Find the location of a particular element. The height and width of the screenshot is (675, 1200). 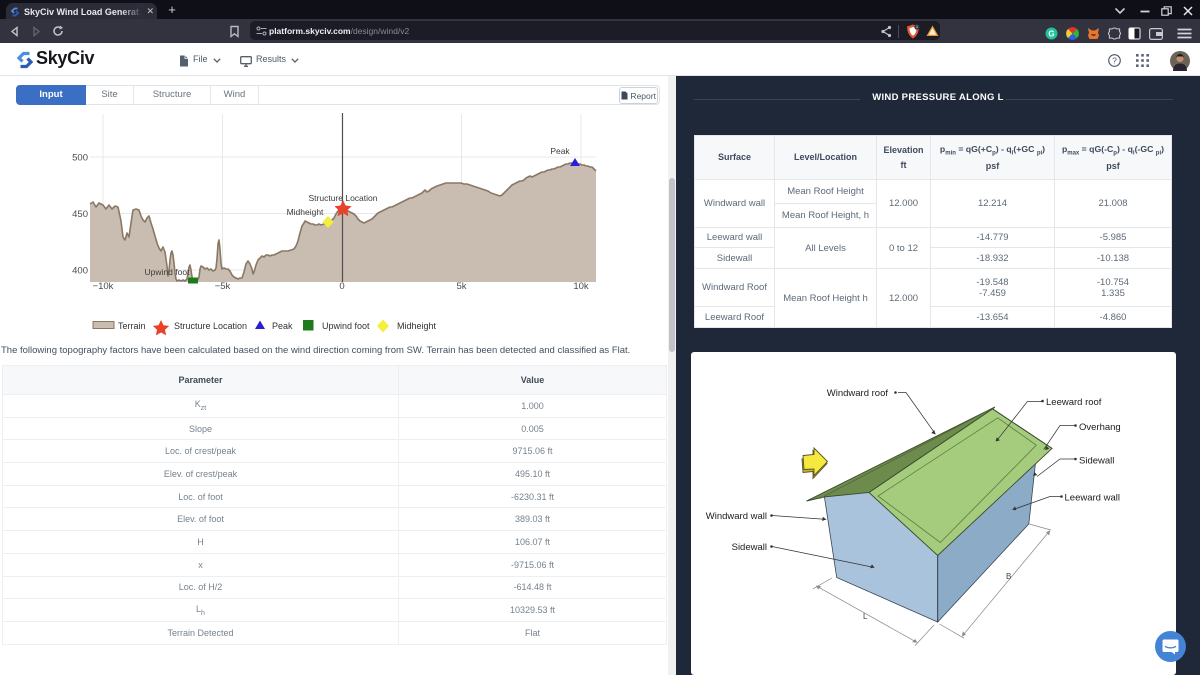

svg-text: 450 is located at coordinates (80, 214).